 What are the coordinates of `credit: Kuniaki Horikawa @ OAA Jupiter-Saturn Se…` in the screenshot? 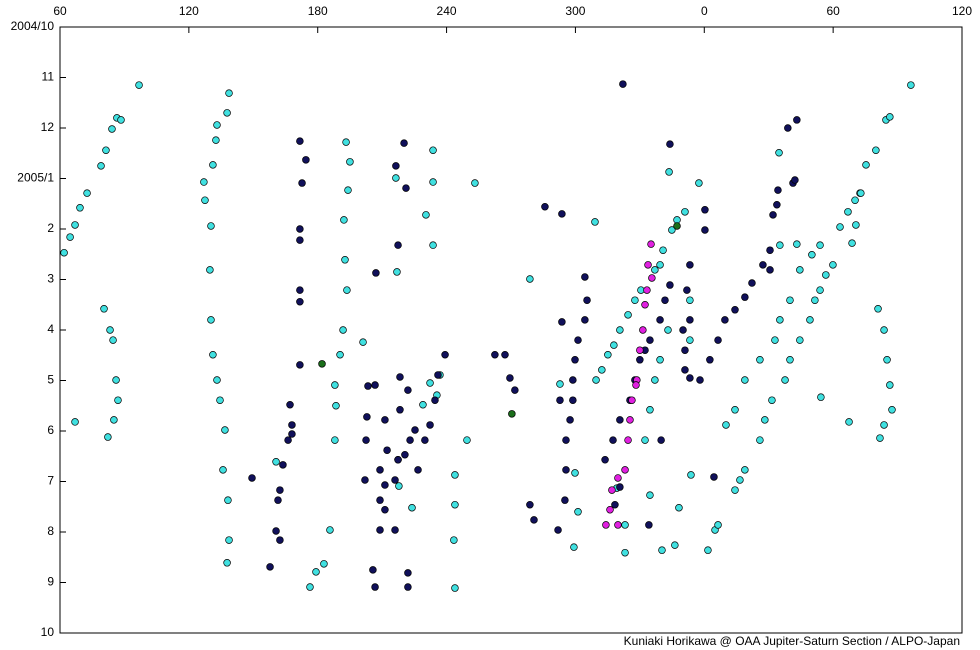 It's located at (792, 641).